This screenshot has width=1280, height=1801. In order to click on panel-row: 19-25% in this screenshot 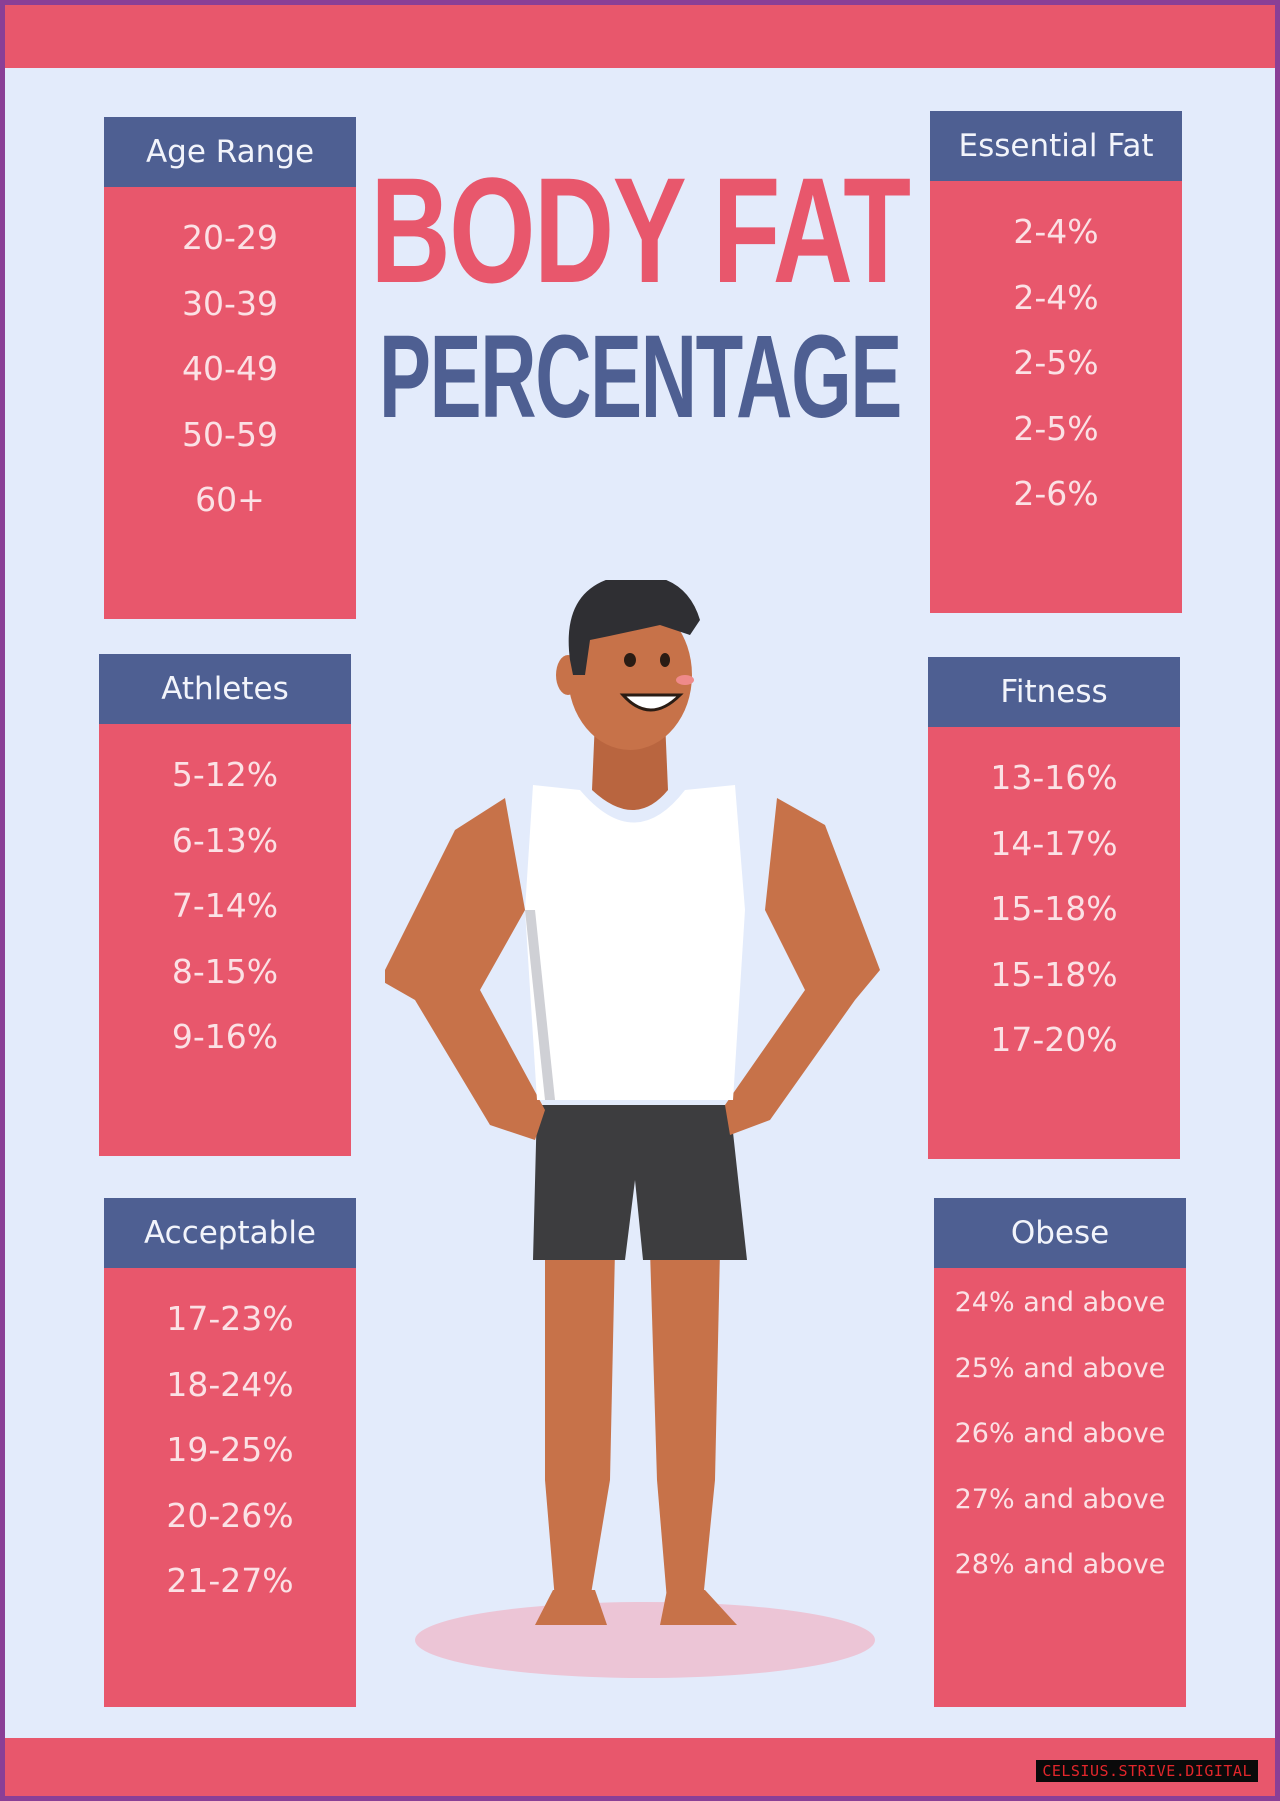, I will do `click(230, 1450)`.